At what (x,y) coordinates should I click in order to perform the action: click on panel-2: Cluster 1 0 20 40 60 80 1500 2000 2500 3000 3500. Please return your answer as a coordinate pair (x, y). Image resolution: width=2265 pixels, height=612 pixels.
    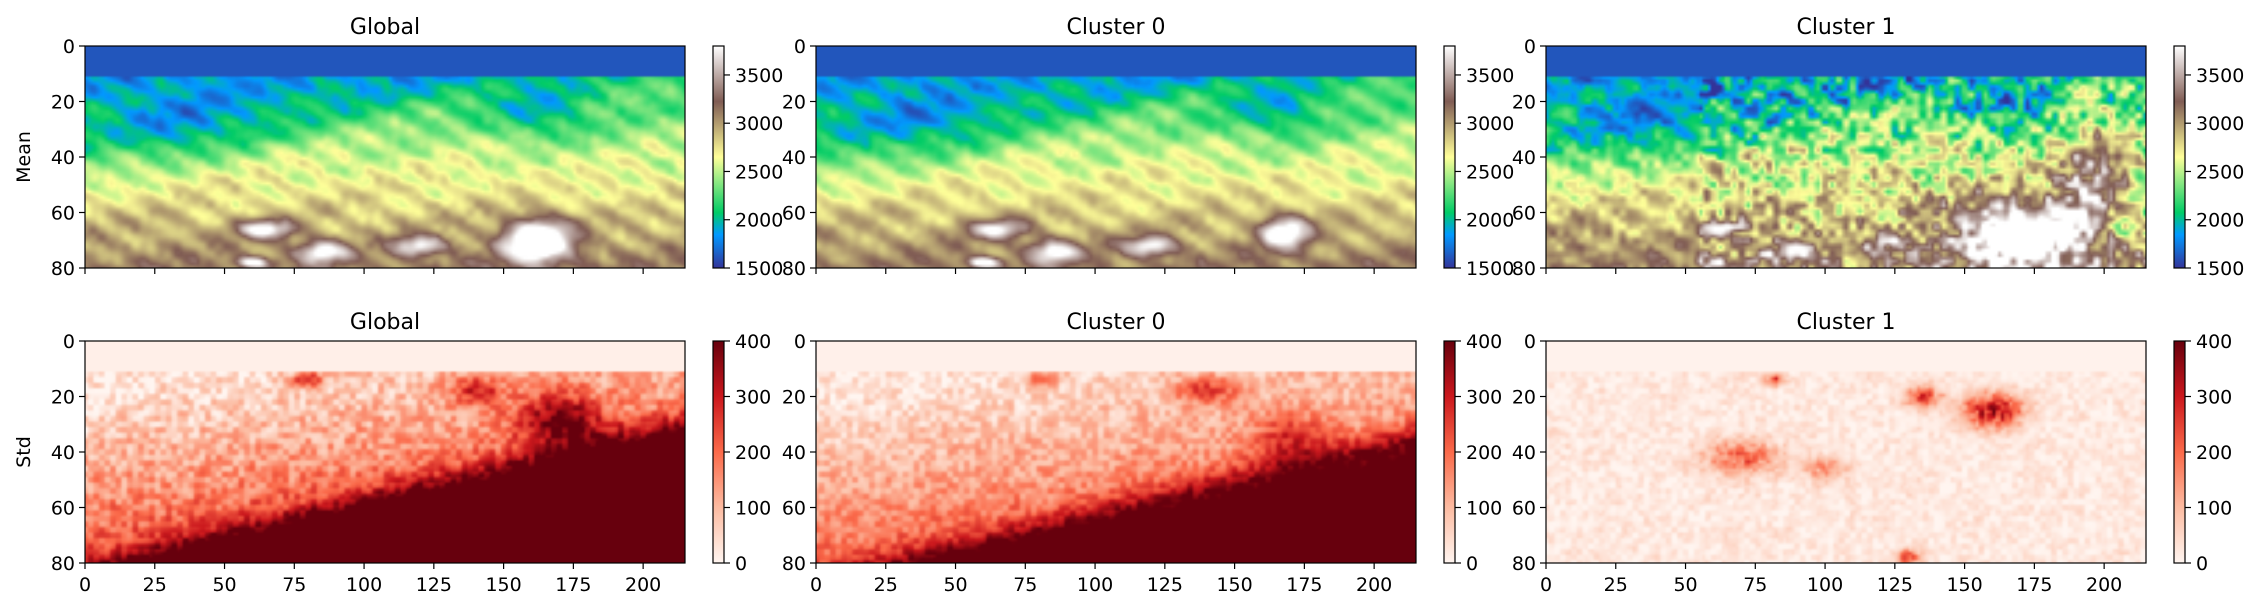
    Looking at the image, I should click on (1878, 147).